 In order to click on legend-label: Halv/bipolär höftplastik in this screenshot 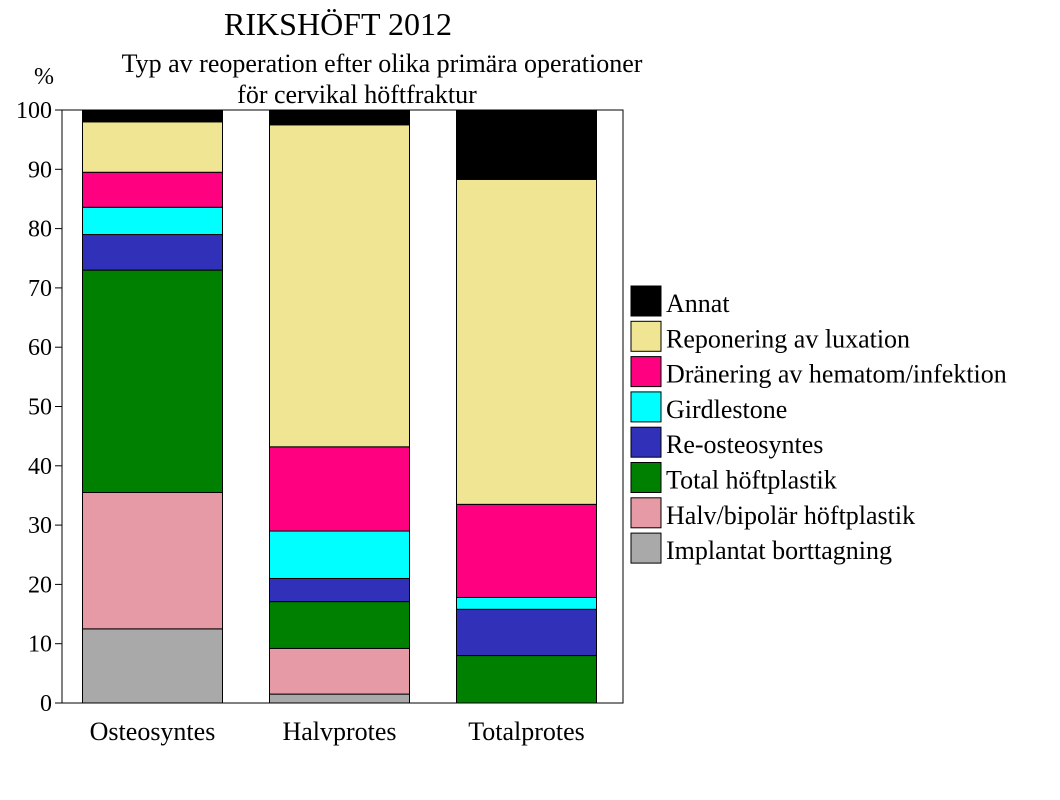, I will do `click(790, 515)`.